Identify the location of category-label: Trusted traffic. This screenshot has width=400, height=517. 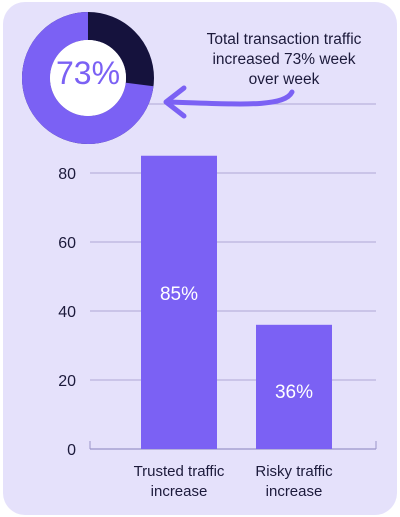
(179, 471).